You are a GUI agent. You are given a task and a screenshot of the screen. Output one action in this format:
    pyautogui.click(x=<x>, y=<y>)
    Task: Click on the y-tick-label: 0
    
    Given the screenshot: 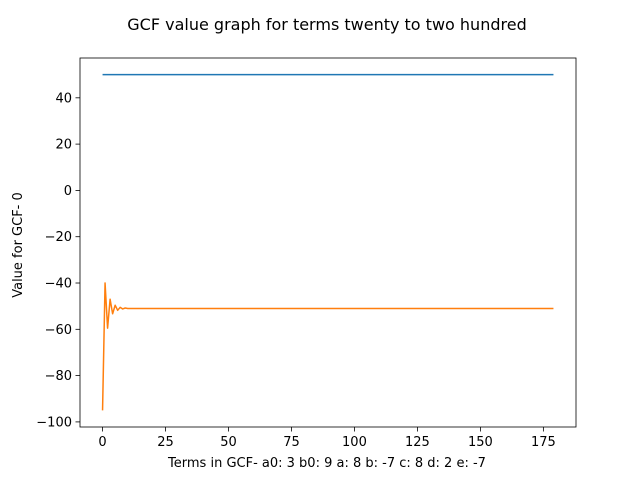 What is the action you would take?
    pyautogui.click(x=68, y=191)
    